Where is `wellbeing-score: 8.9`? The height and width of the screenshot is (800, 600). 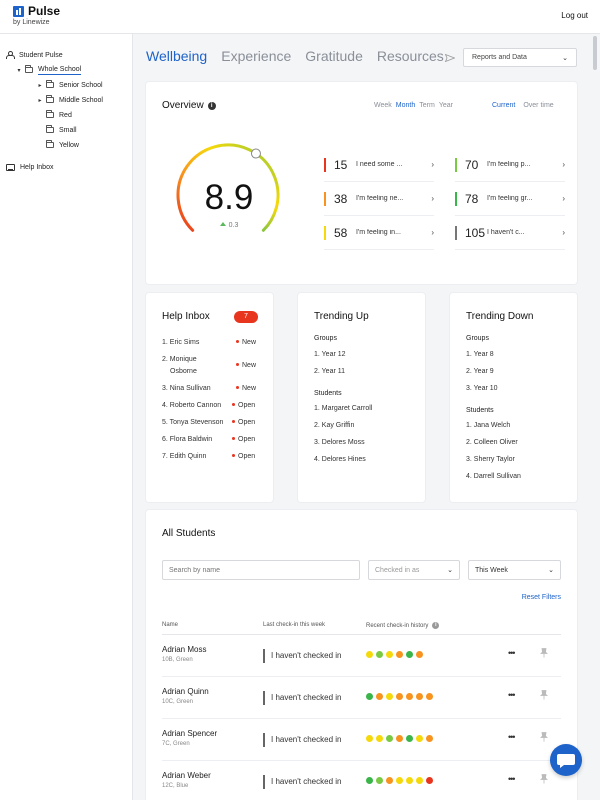
wellbeing-score: 8.9 is located at coordinates (229, 197).